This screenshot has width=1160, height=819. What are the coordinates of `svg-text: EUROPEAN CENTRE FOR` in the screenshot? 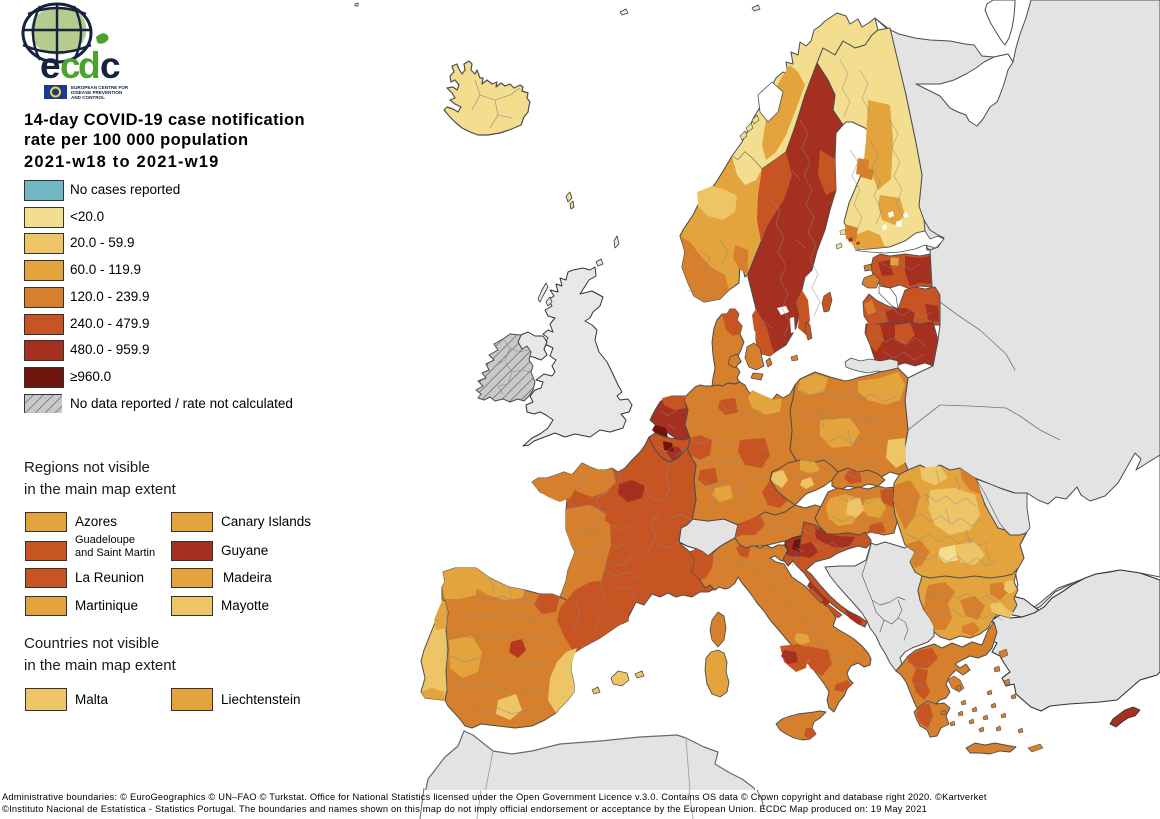 It's located at (100, 87).